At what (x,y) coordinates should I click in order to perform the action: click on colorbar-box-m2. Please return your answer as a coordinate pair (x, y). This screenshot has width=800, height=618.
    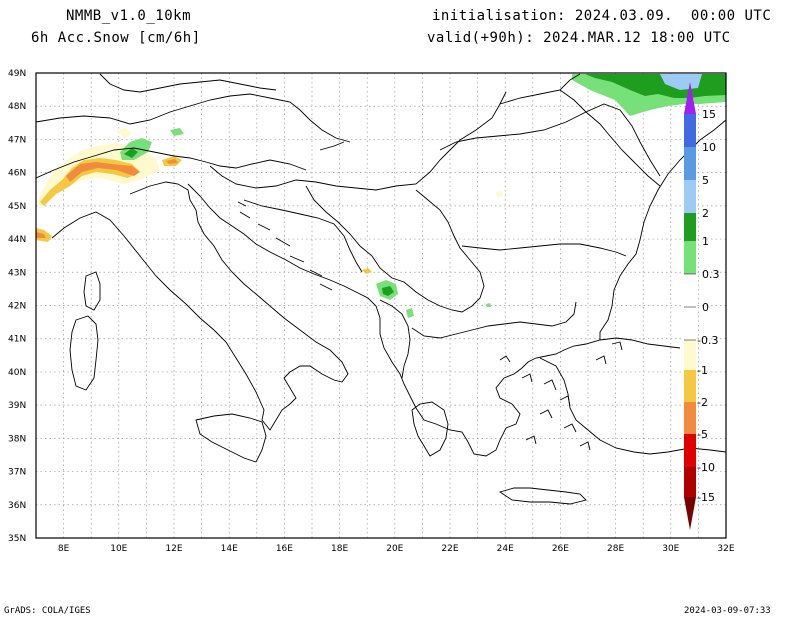
    Looking at the image, I should click on (690, 418).